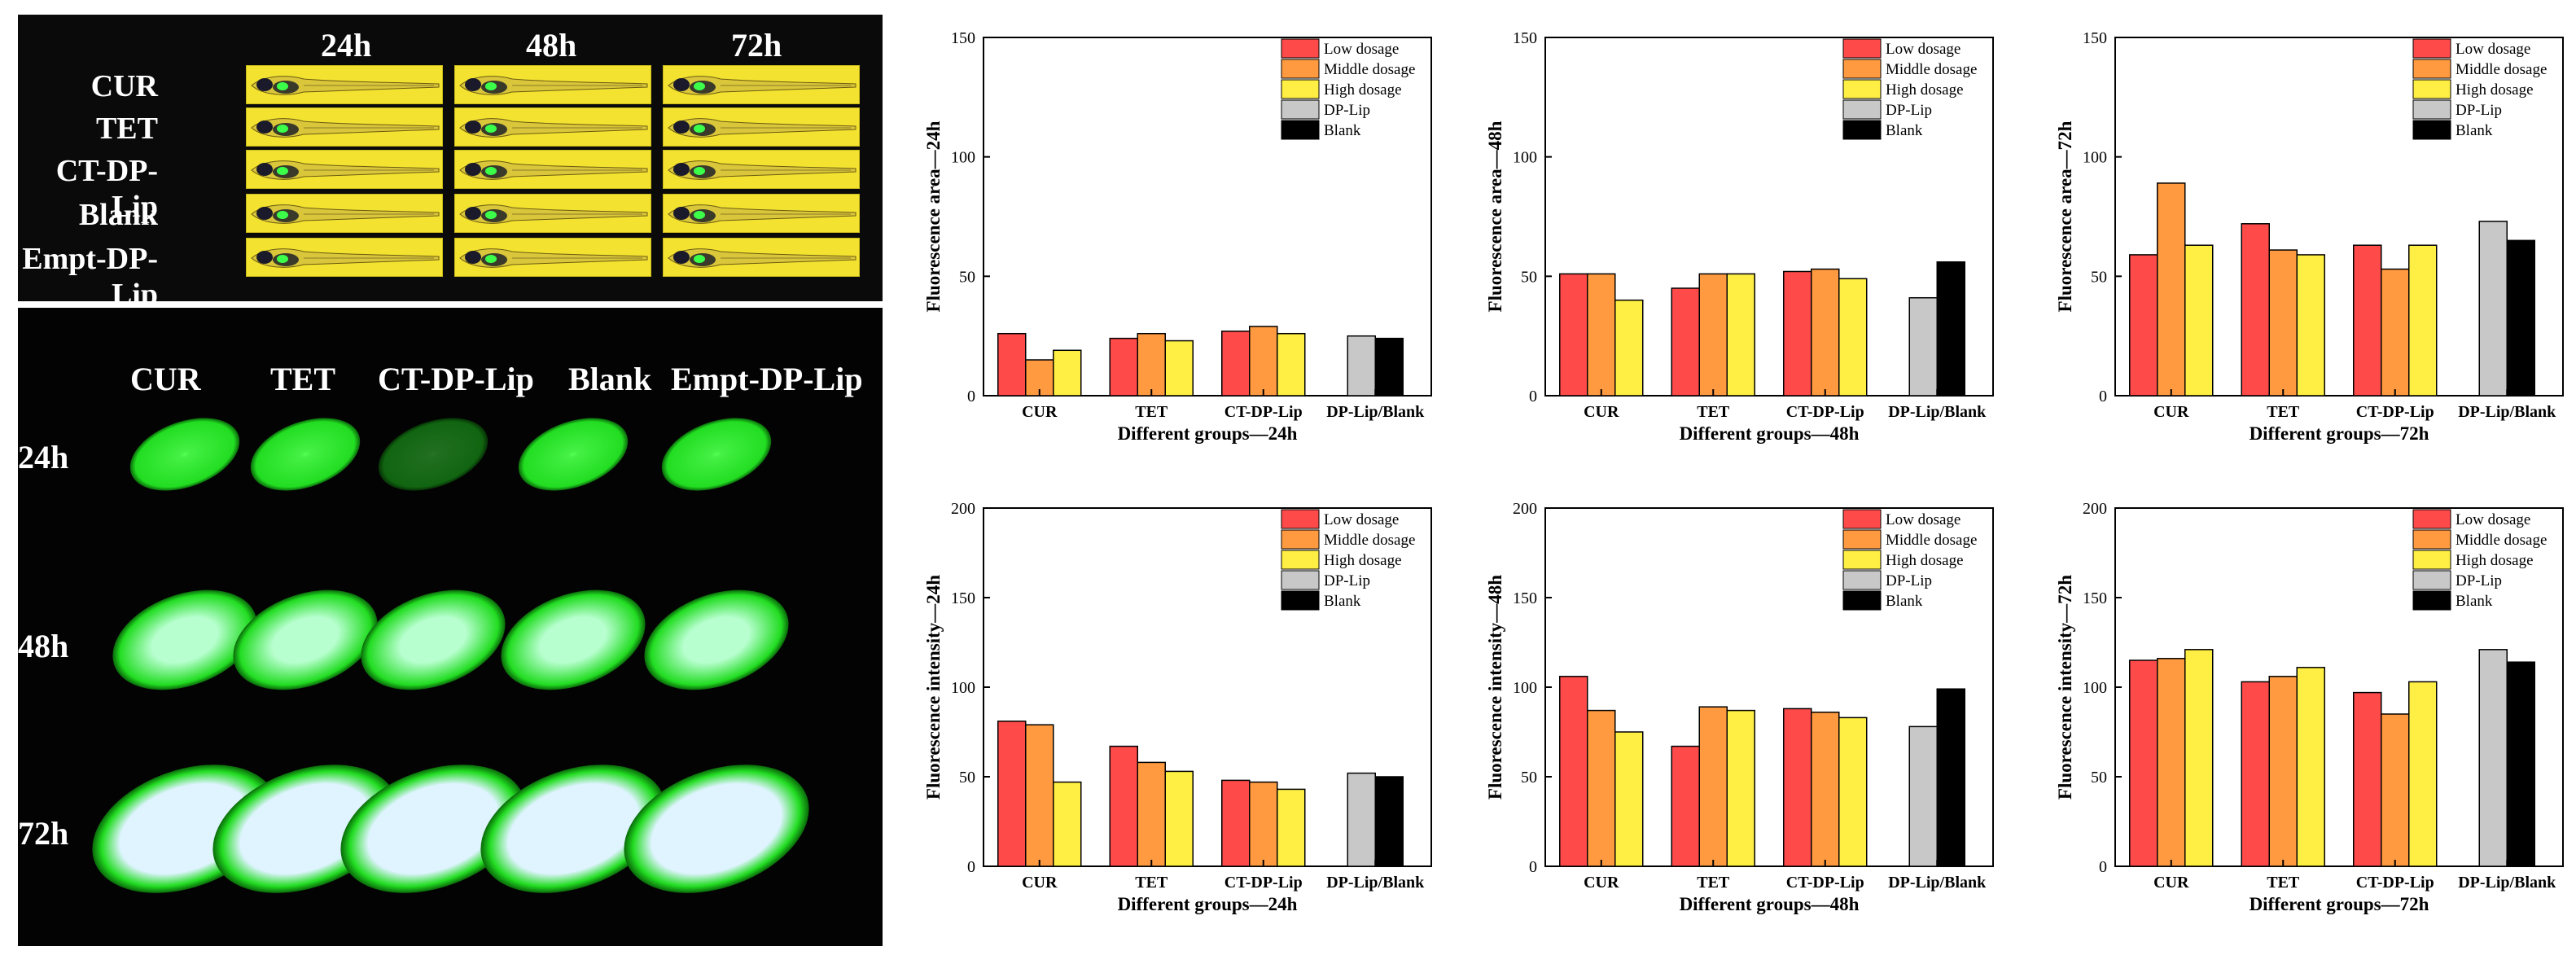 The height and width of the screenshot is (964, 2576). Describe the element at coordinates (1207, 217) in the screenshot. I see `plot-frame` at that location.